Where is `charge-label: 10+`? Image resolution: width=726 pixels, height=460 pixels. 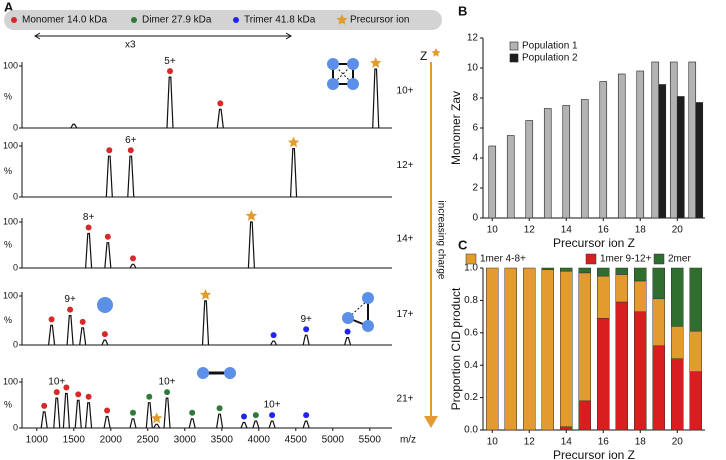
charge-label: 10+ is located at coordinates (405, 91).